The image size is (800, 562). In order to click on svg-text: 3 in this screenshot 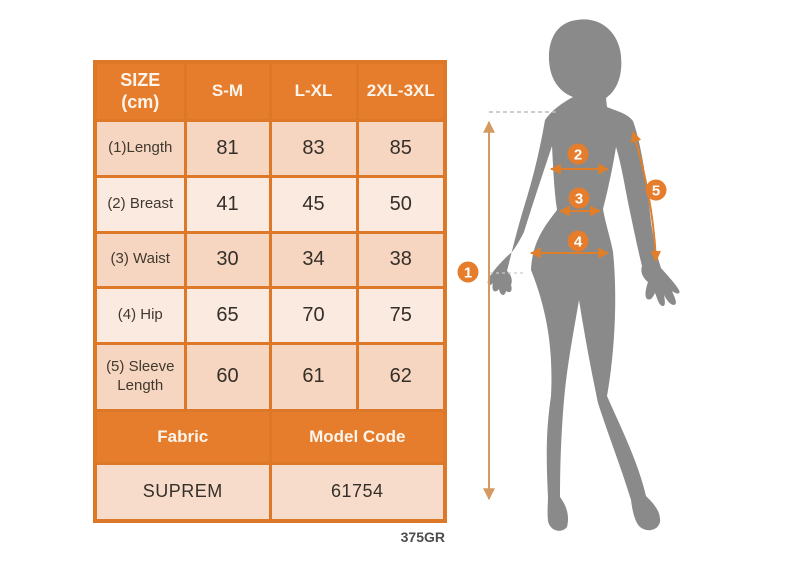, I will do `click(579, 198)`.